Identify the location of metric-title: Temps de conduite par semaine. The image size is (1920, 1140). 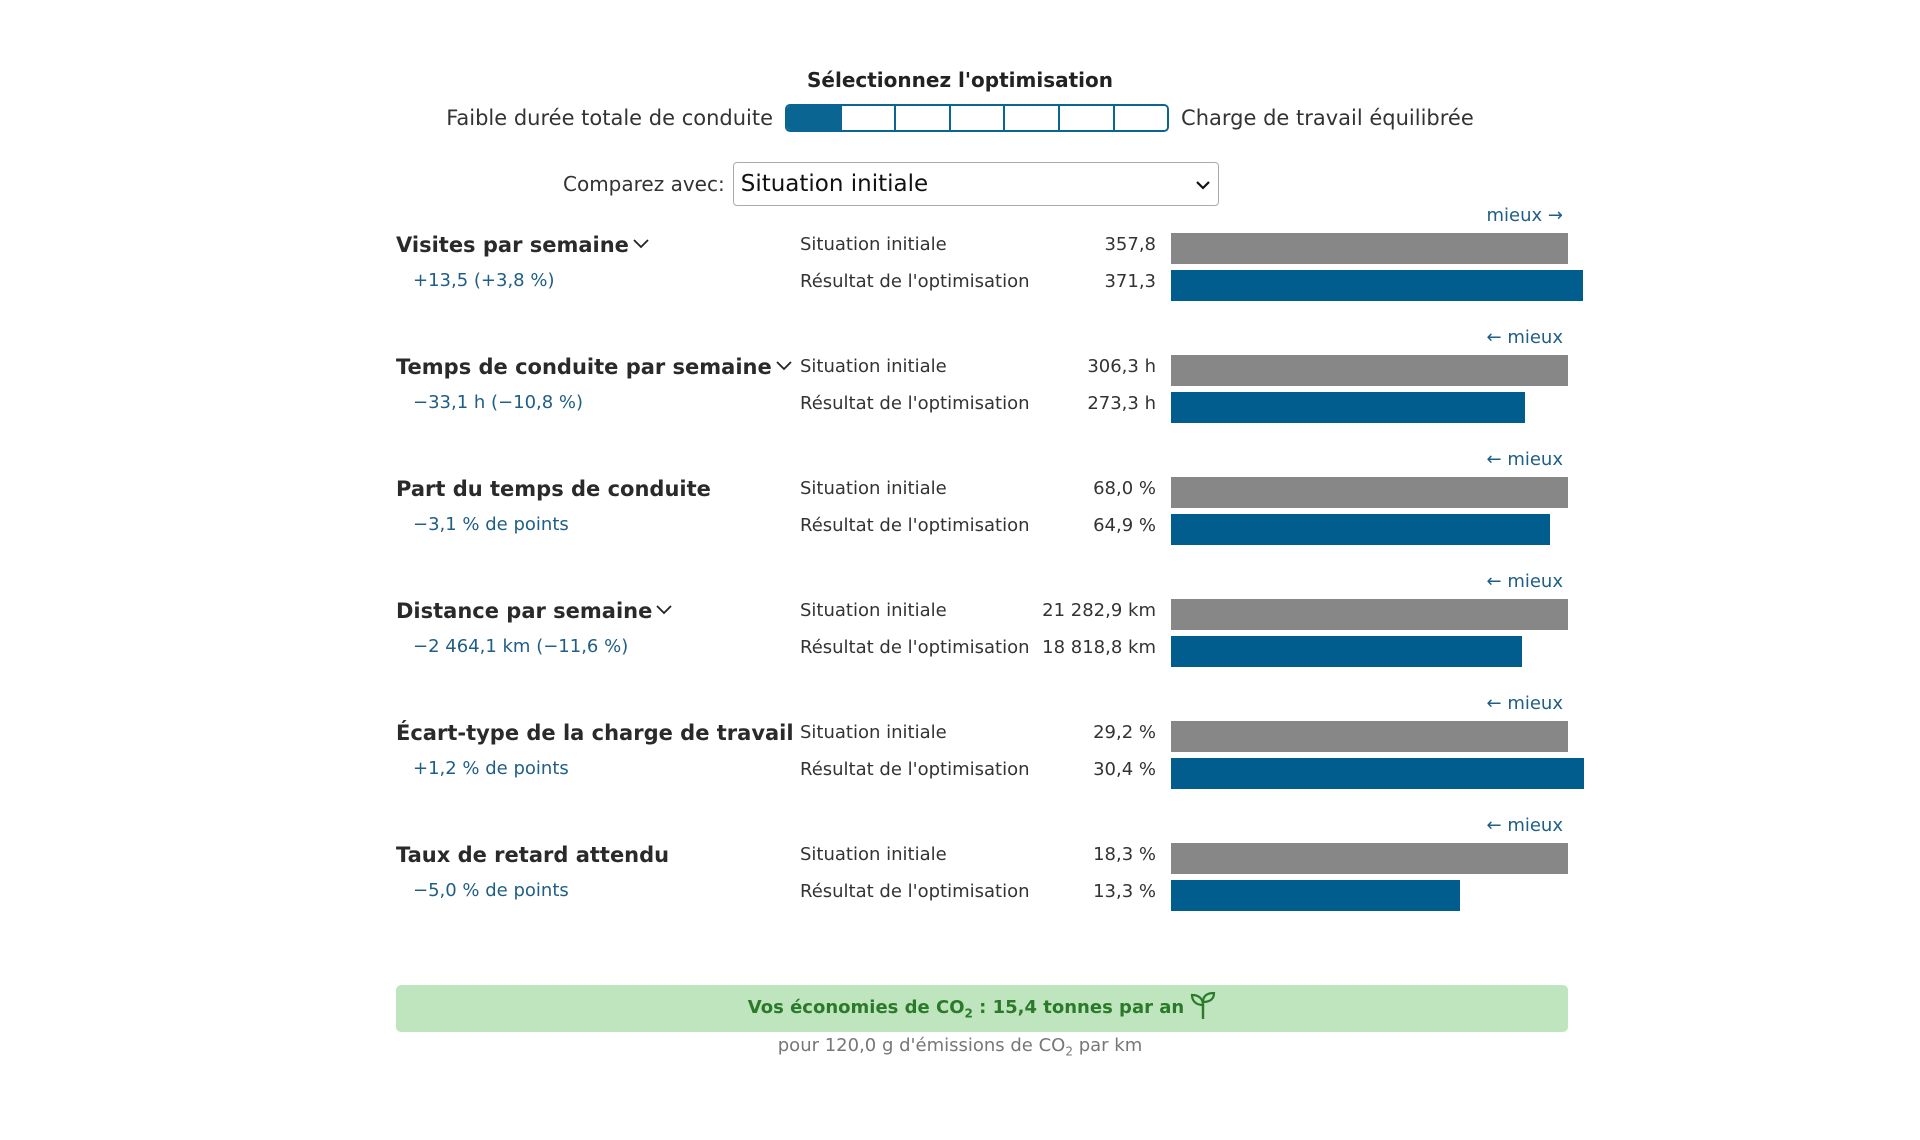
(594, 367).